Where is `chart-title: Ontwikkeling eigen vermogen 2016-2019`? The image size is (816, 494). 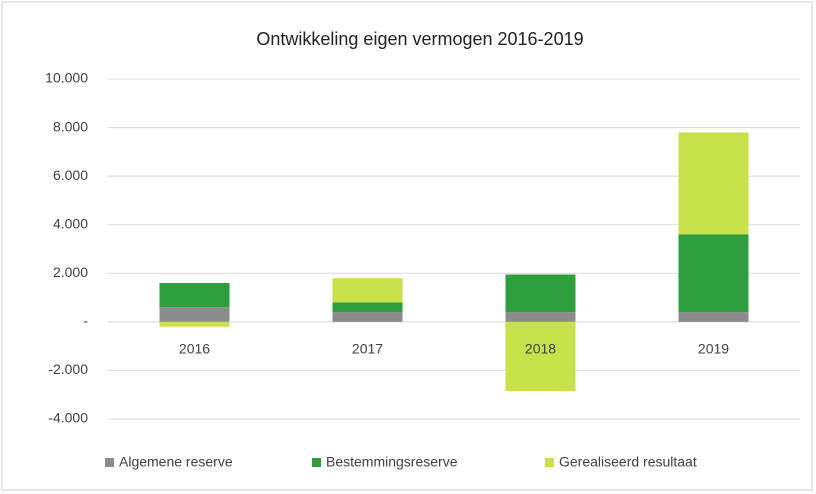
chart-title: Ontwikkeling eigen vermogen 2016-2019 is located at coordinates (419, 39).